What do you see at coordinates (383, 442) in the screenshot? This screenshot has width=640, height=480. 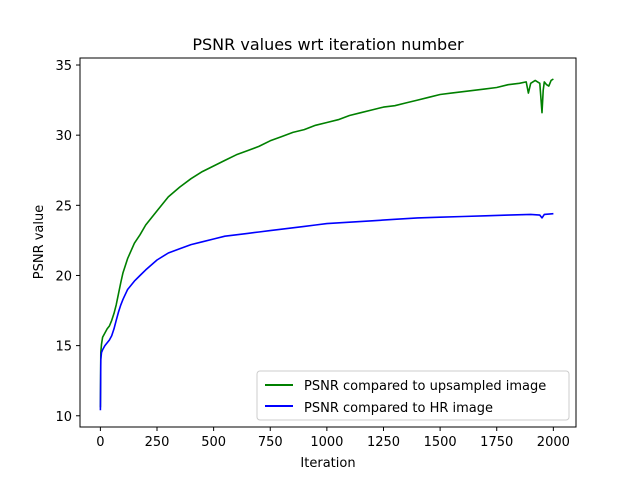 I see `x-tick-label: 1250` at bounding box center [383, 442].